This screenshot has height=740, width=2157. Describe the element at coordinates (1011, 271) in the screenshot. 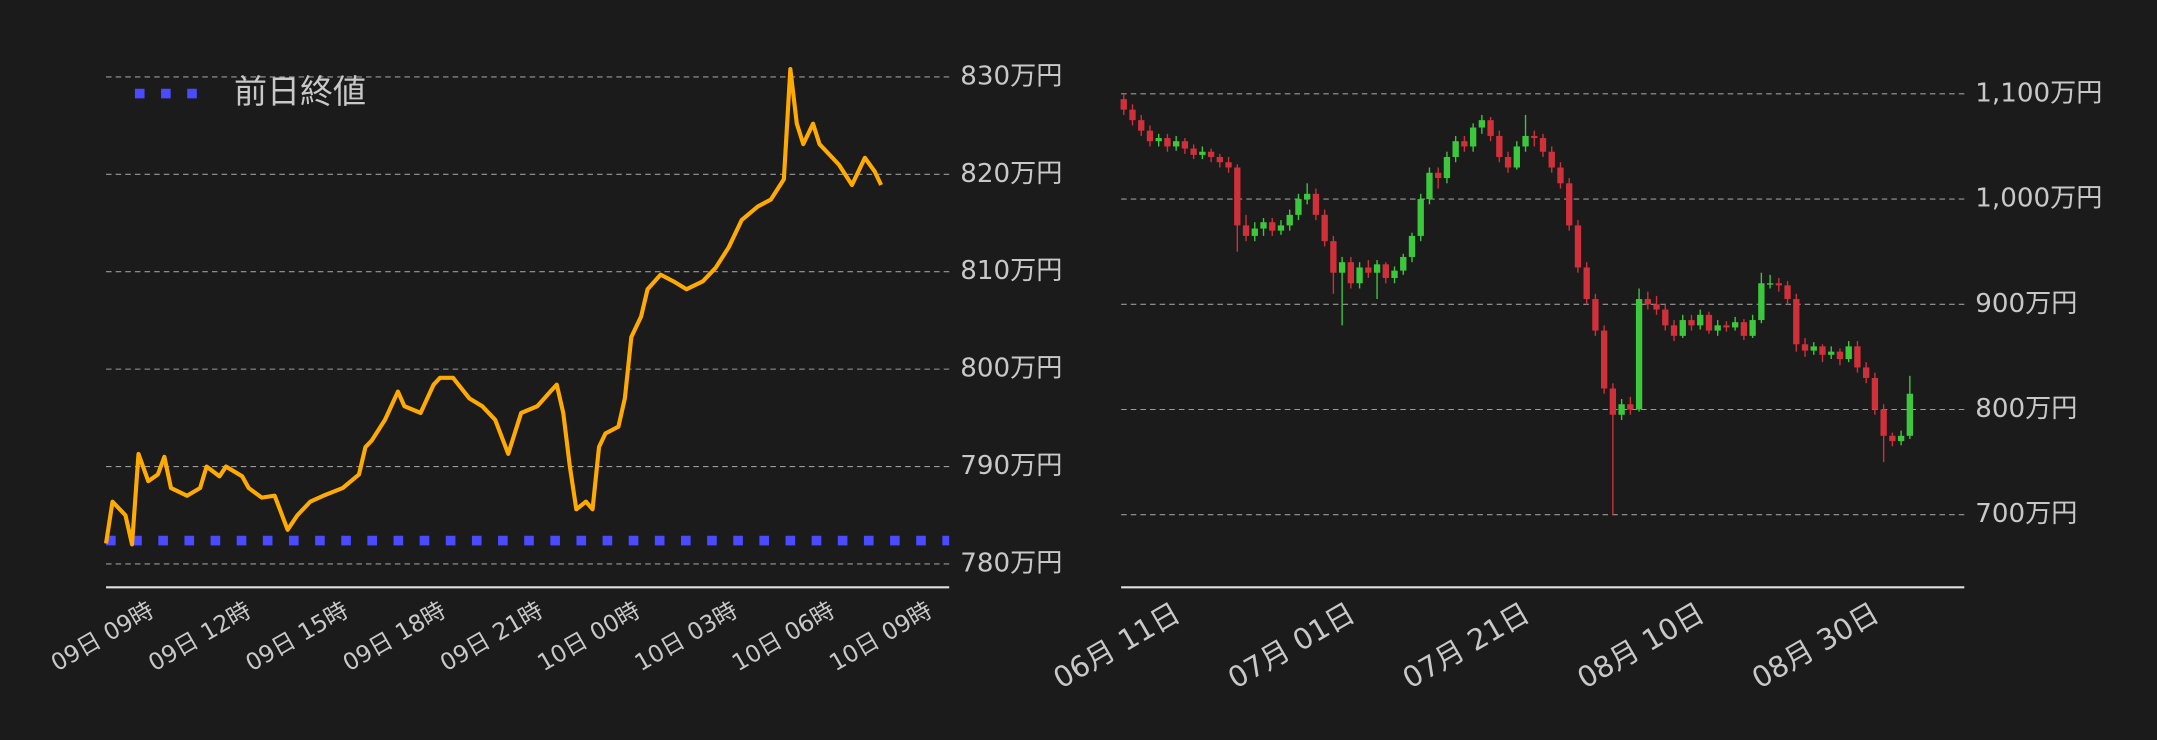

I see `y-tick-label: 810万円` at that location.